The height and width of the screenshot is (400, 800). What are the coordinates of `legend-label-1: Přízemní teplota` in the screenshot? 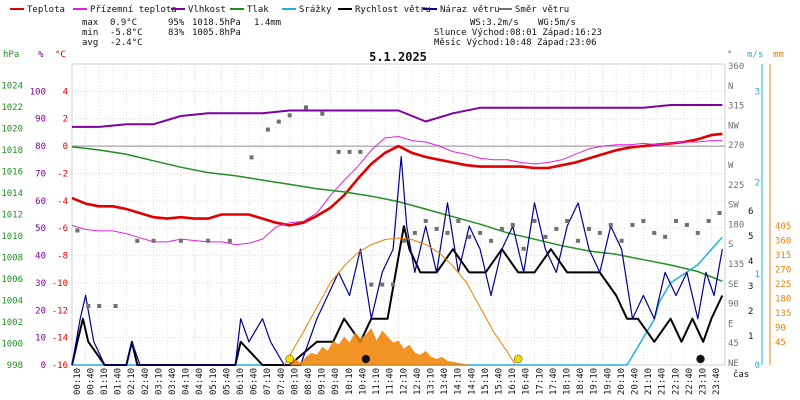 It's located at (133, 10).